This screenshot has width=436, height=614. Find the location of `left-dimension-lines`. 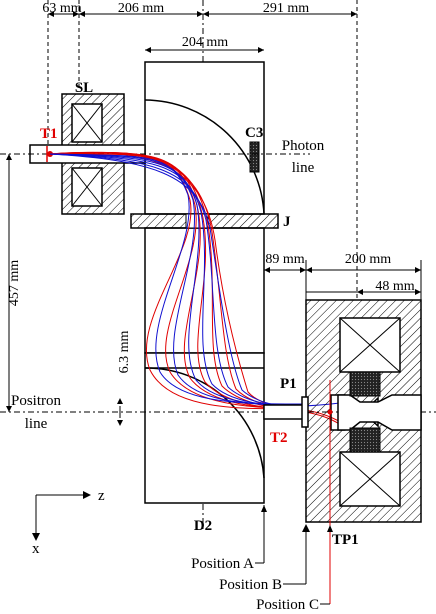

left-dimension-lines is located at coordinates (64, 286).